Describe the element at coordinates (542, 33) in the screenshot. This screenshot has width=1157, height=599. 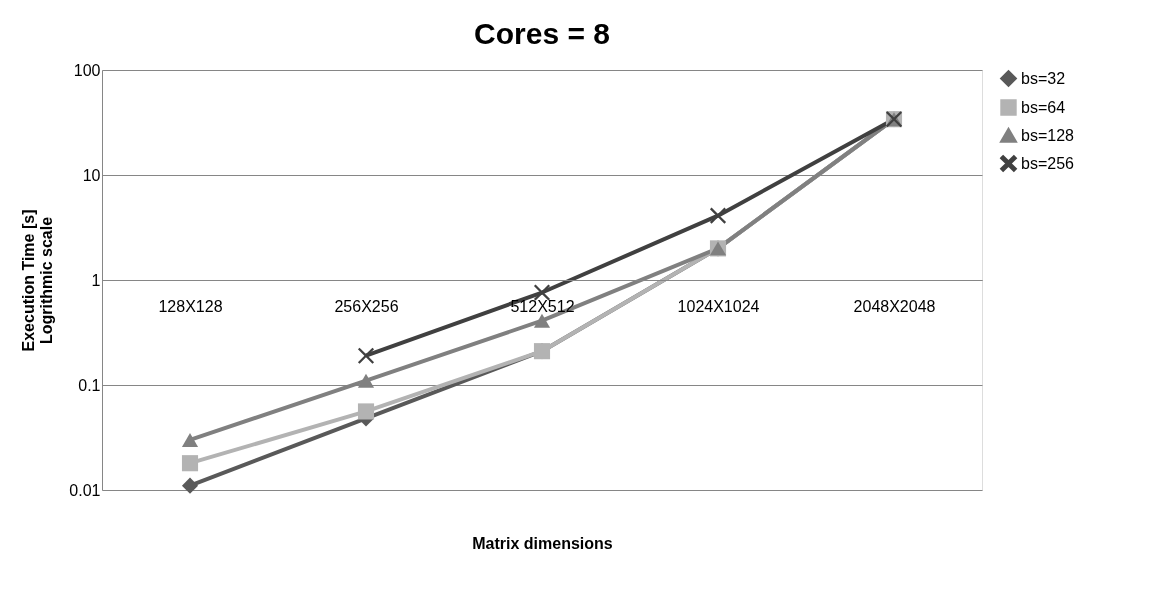
I see `chart-title: Cores = 8` at that location.